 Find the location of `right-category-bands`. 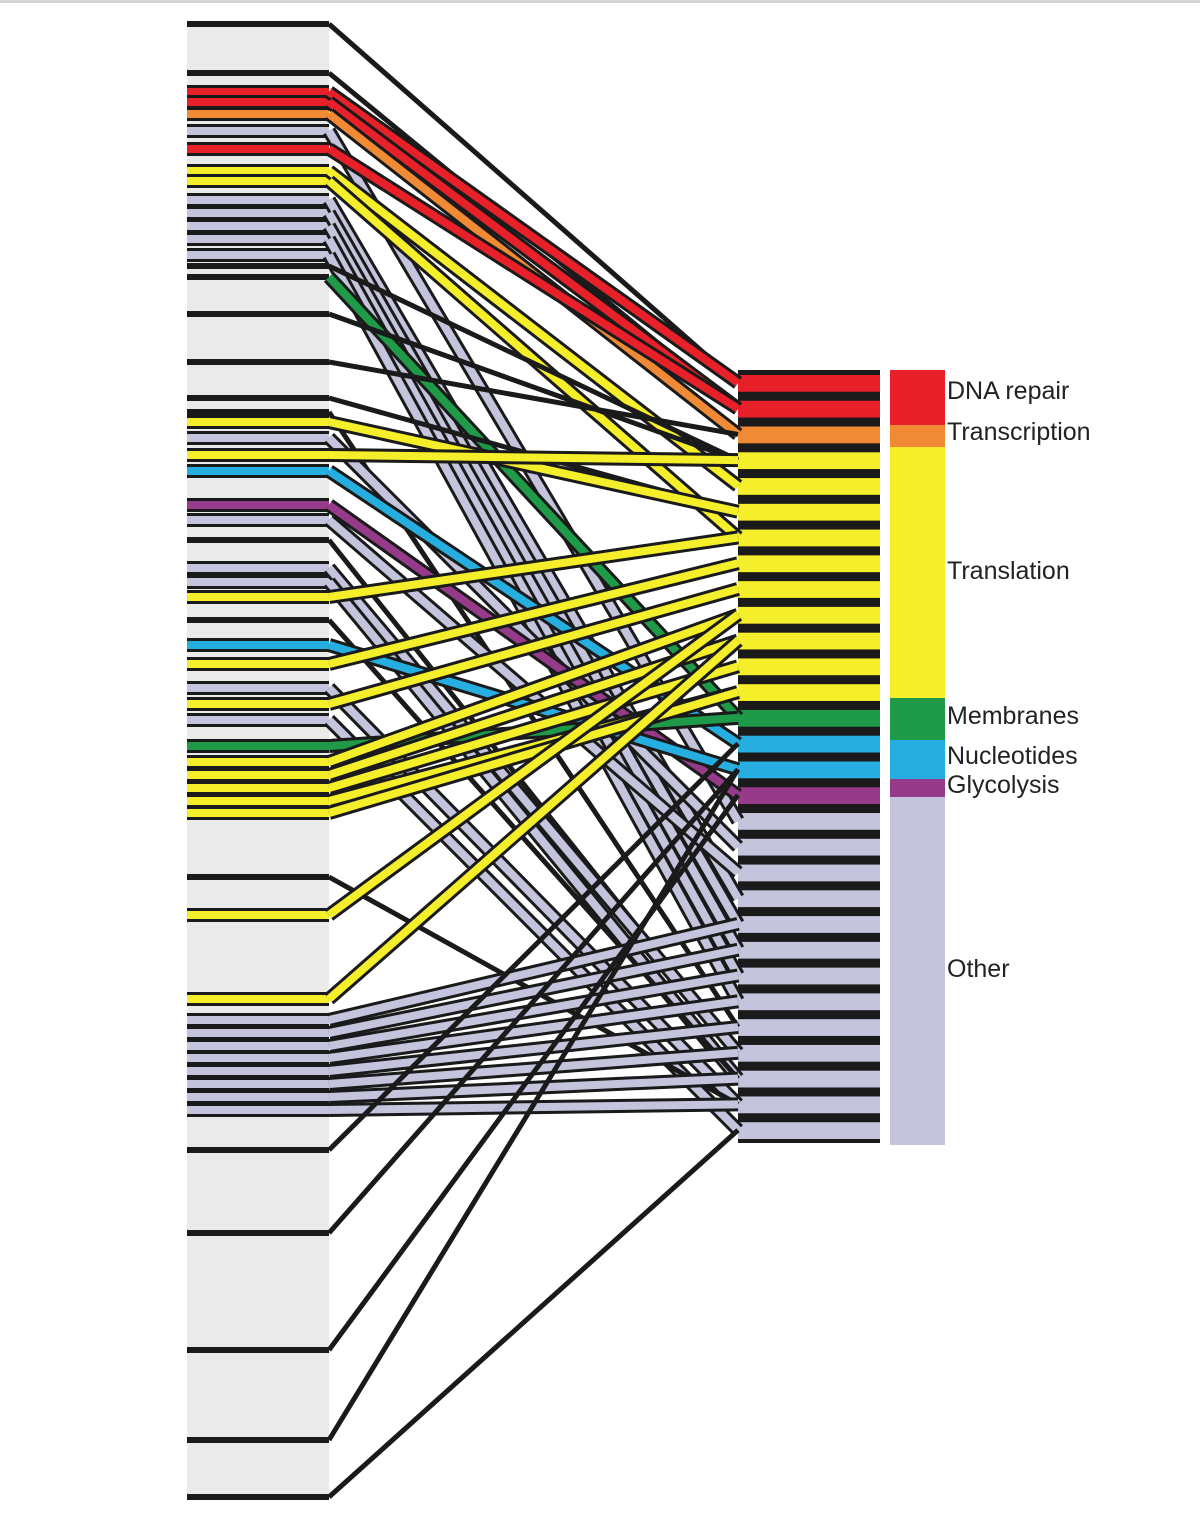

right-category-bands is located at coordinates (809, 756).